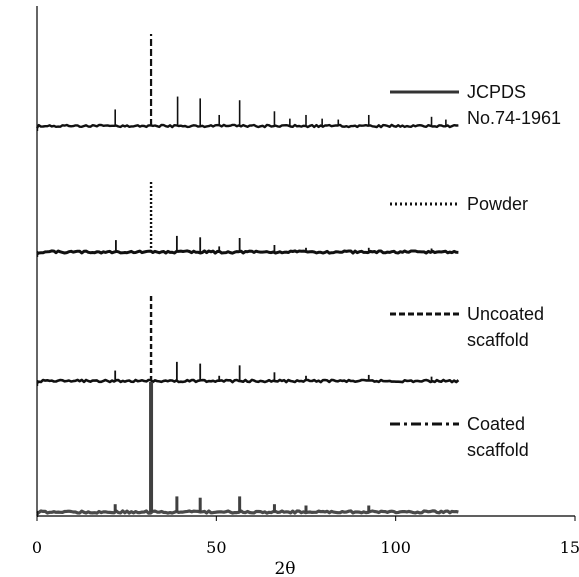 The image size is (579, 577). What do you see at coordinates (248, 340) in the screenshot?
I see `trace-uncoated-scaffold` at bounding box center [248, 340].